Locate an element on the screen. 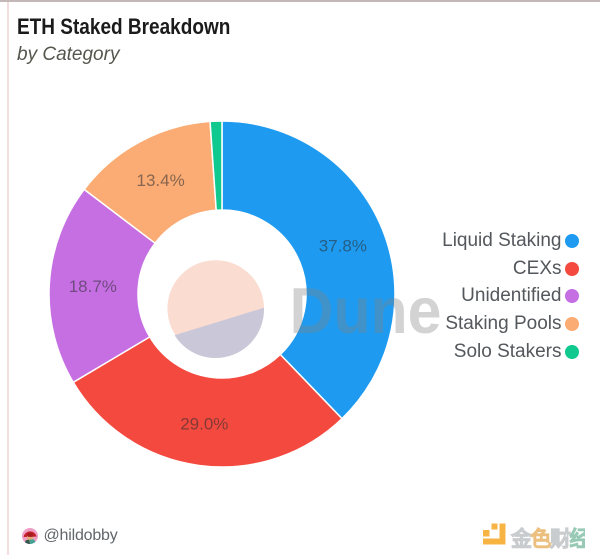 The image size is (600, 555). svg-text: 18.7% is located at coordinates (93, 286).